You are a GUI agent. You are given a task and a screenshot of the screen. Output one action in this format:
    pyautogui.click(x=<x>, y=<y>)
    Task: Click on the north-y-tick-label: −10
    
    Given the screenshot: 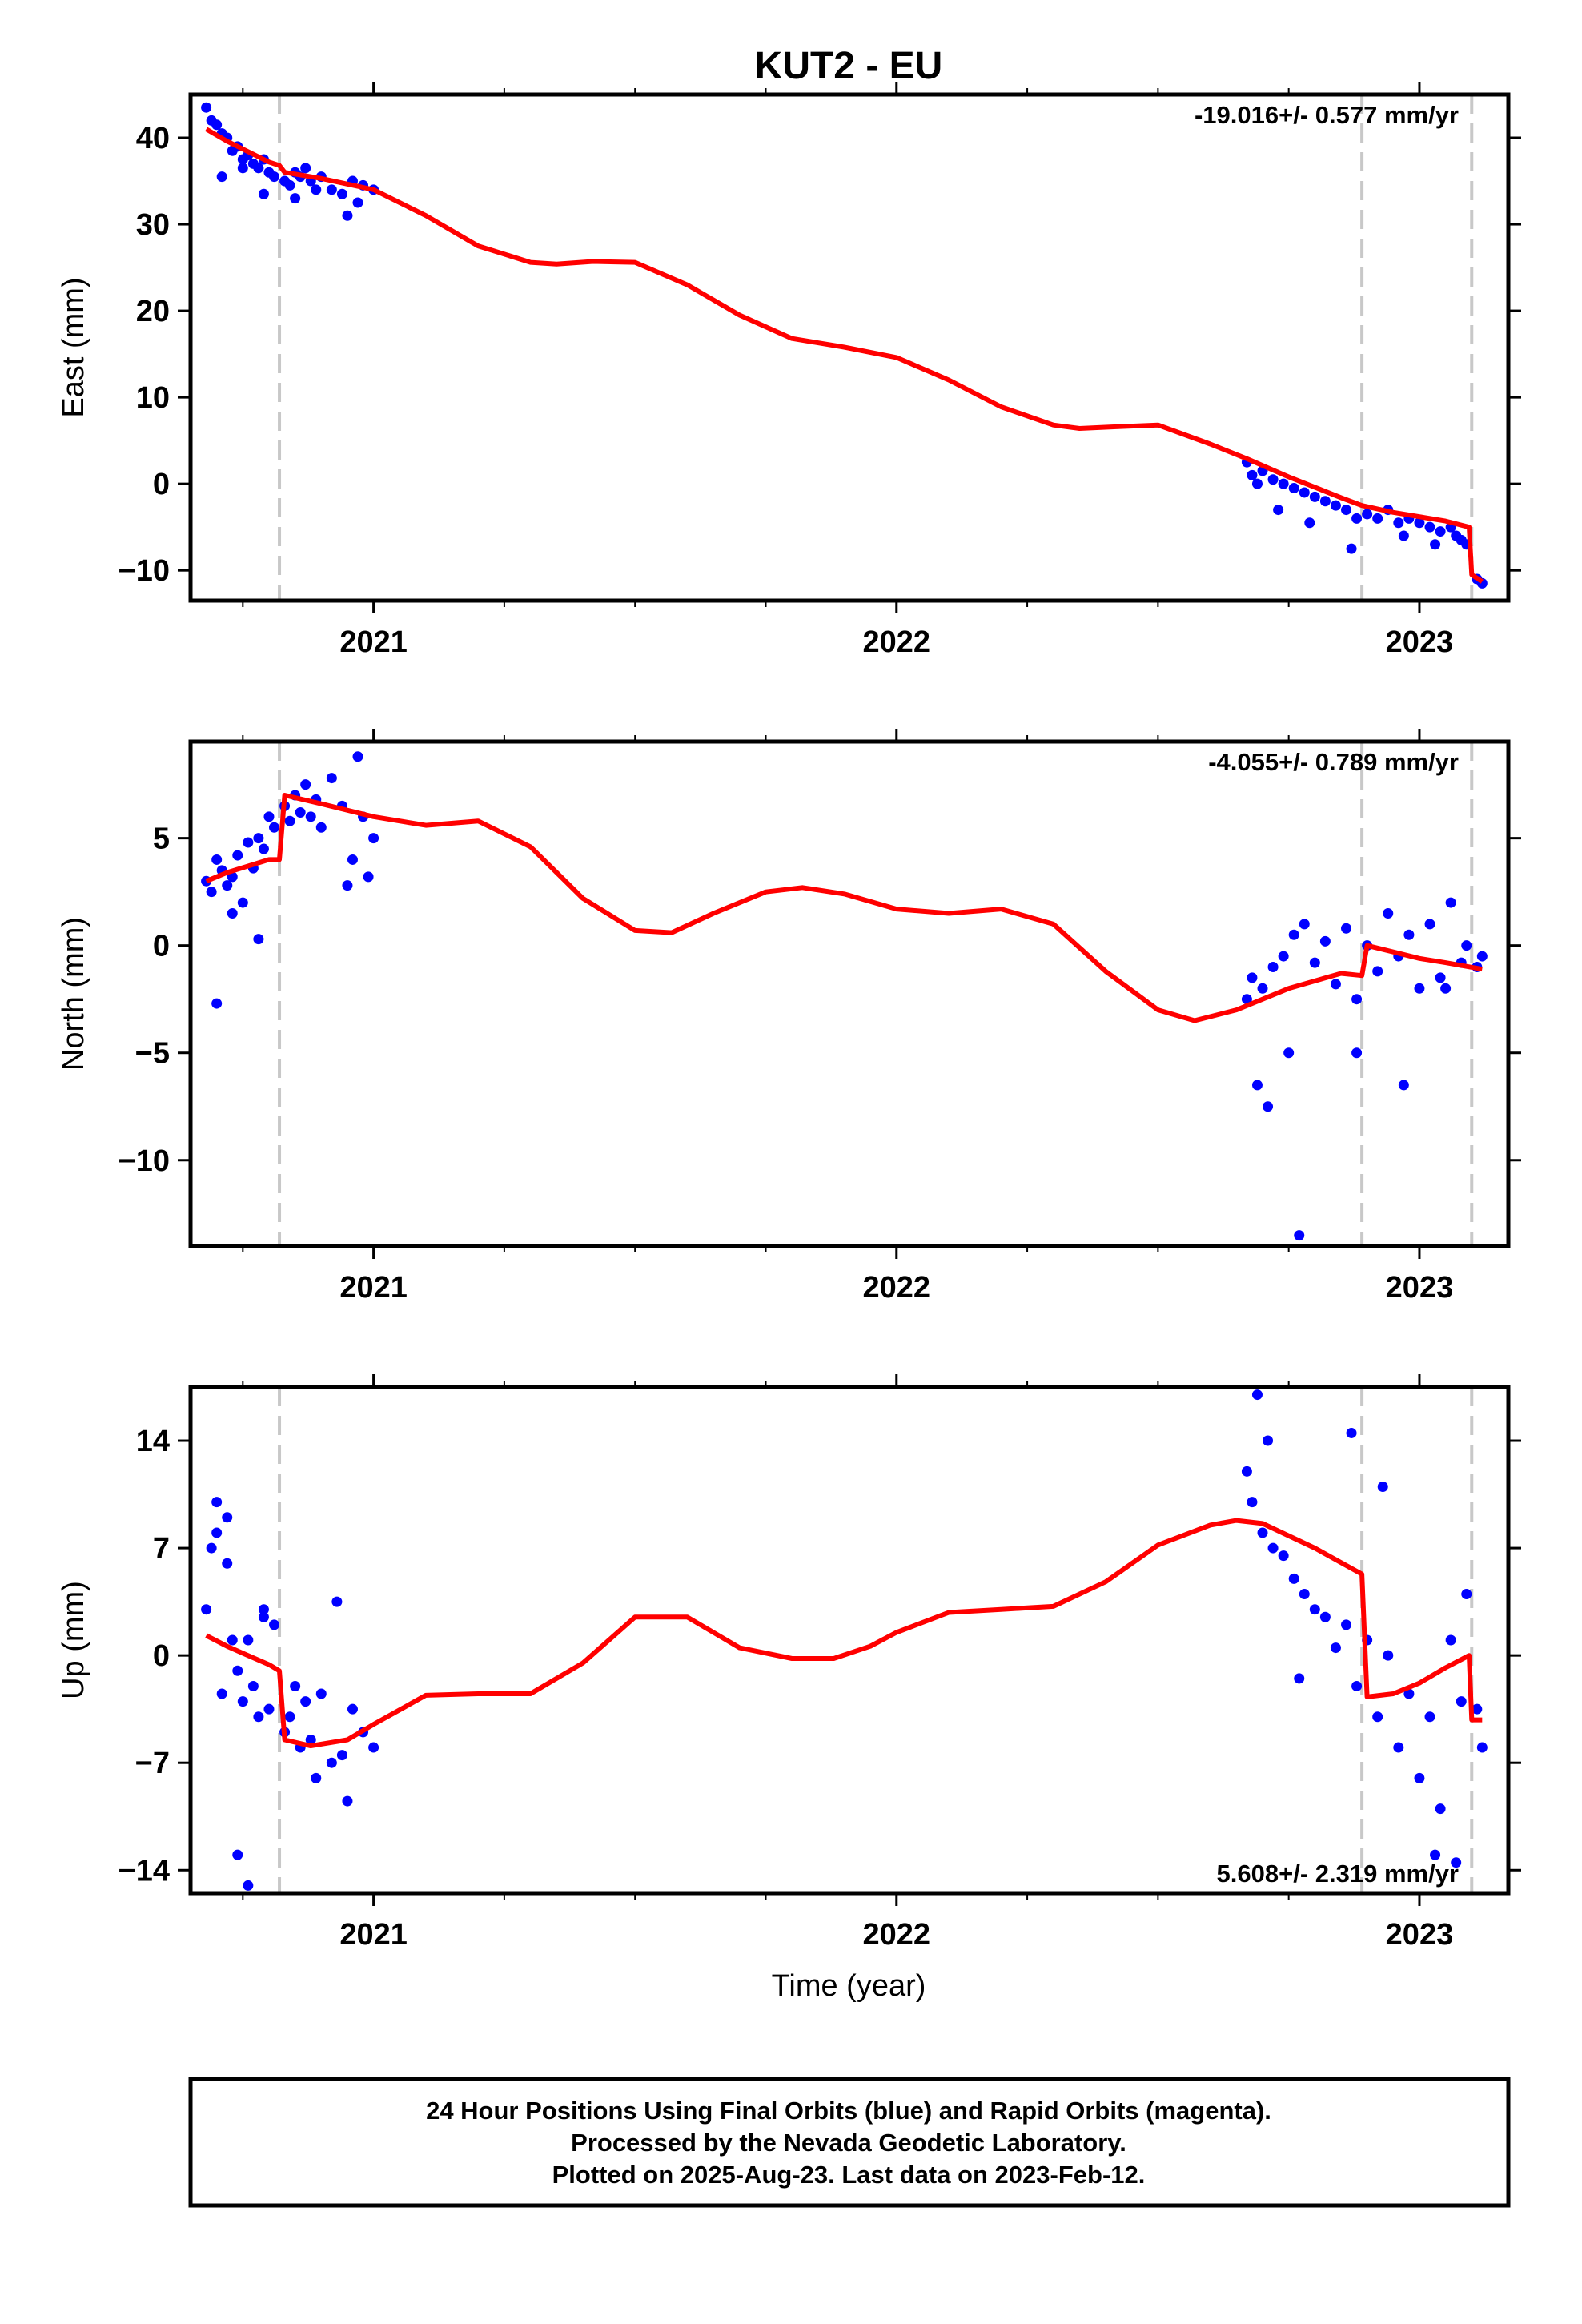 What is the action you would take?
    pyautogui.click(x=144, y=1161)
    